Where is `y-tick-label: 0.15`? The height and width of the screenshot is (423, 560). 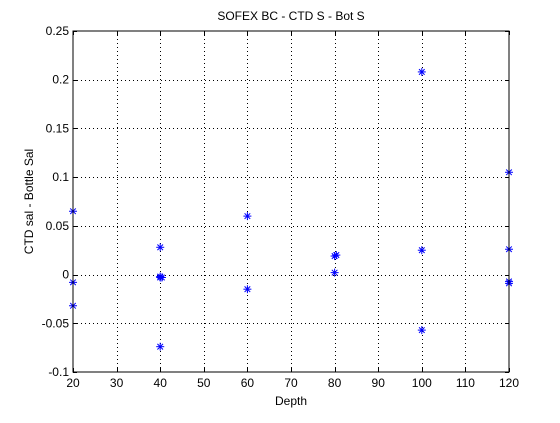
y-tick-label: 0.15 is located at coordinates (58, 128).